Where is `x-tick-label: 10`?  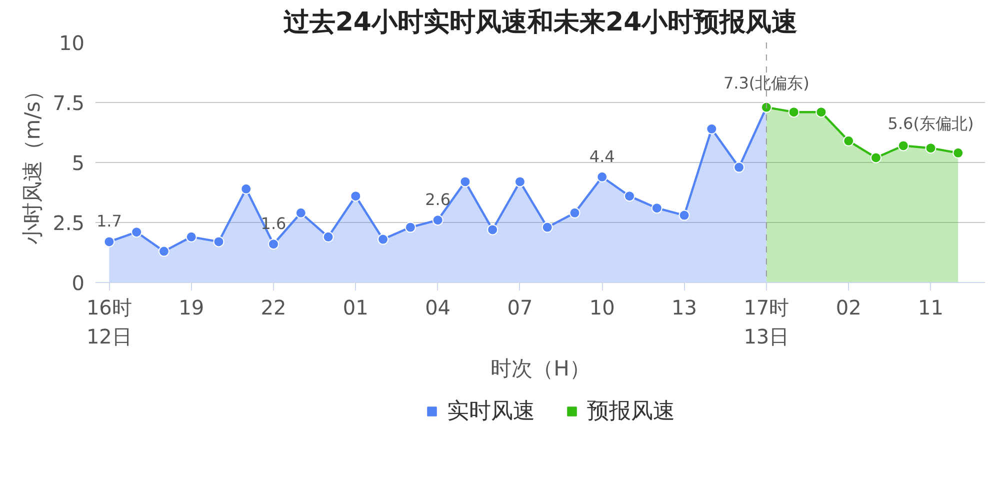
x-tick-label: 10 is located at coordinates (602, 308).